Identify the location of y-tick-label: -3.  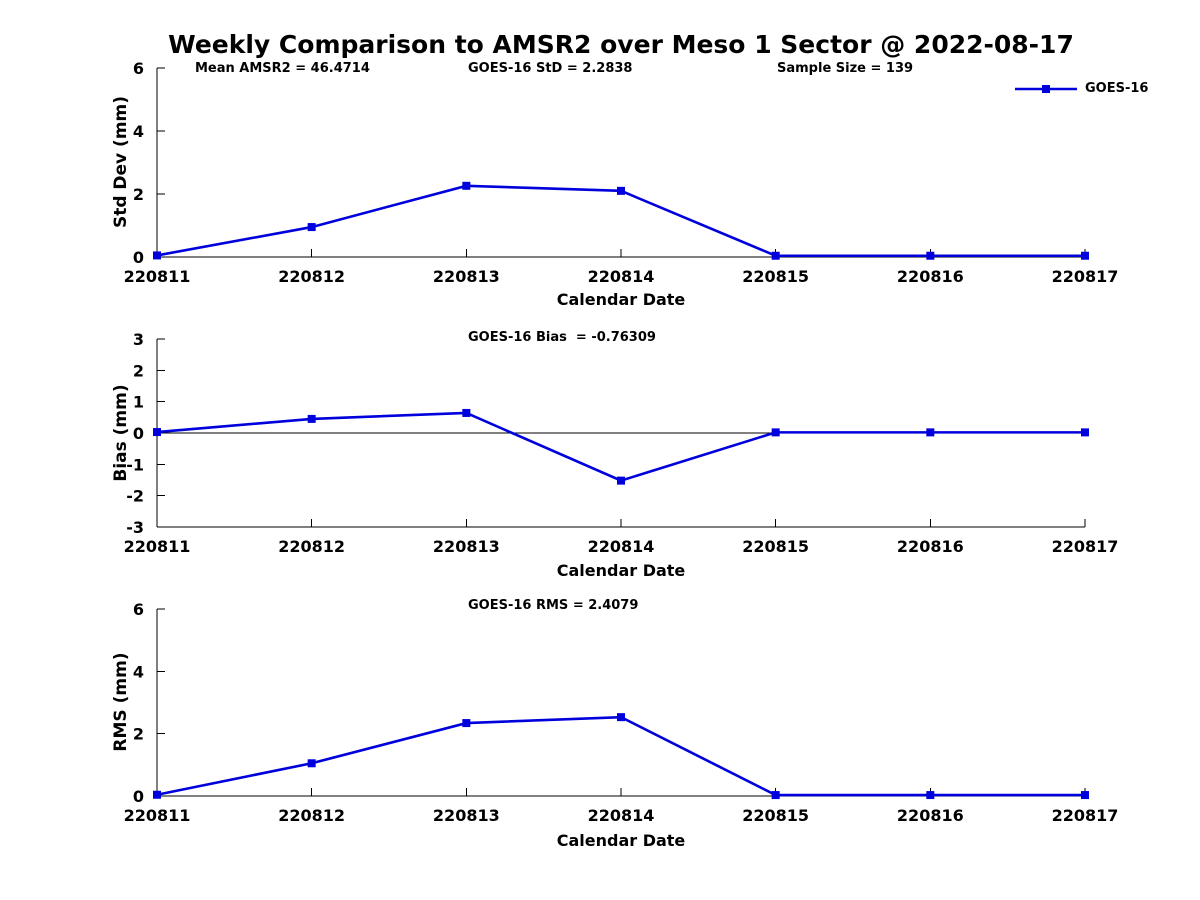
(135, 527).